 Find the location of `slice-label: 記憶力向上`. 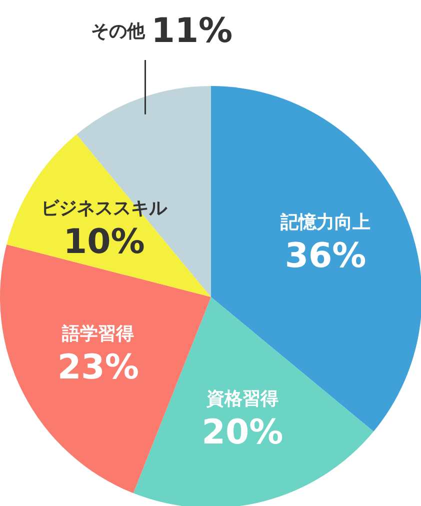

slice-label: 記憶力向上 is located at coordinates (325, 223).